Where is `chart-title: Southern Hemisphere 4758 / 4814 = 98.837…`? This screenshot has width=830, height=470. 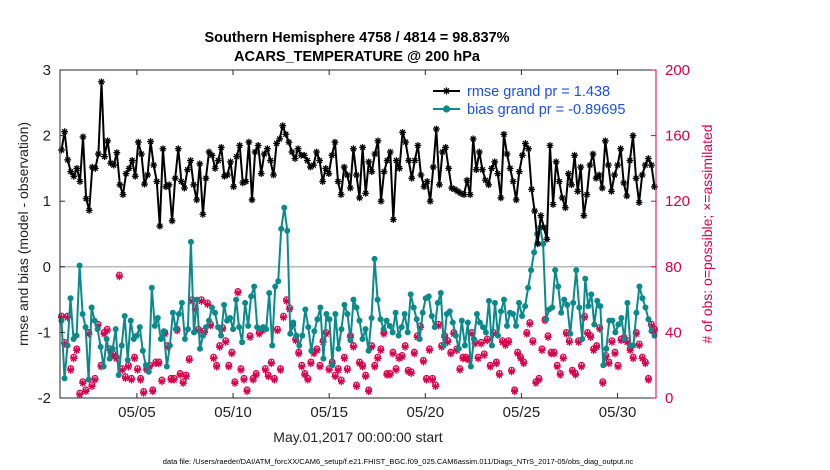
chart-title: Southern Hemisphere 4758 / 4814 = 98.837… is located at coordinates (356, 38).